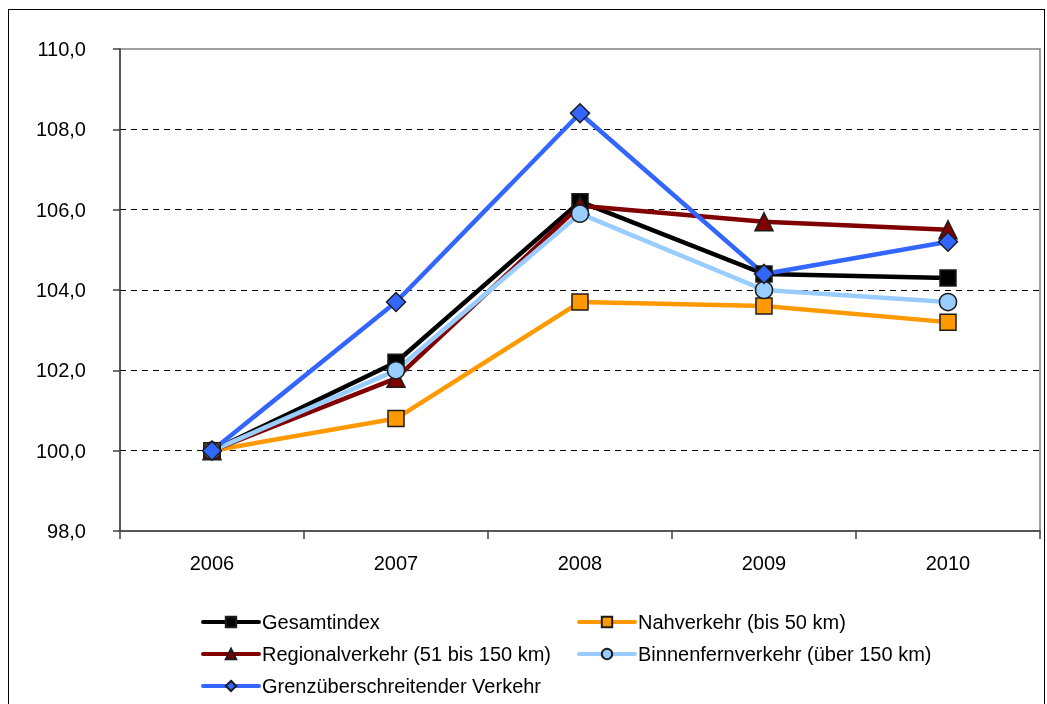 The height and width of the screenshot is (704, 1047). Describe the element at coordinates (785, 654) in the screenshot. I see `legend-label: Binnenfernverkehr (über 150 km)` at that location.